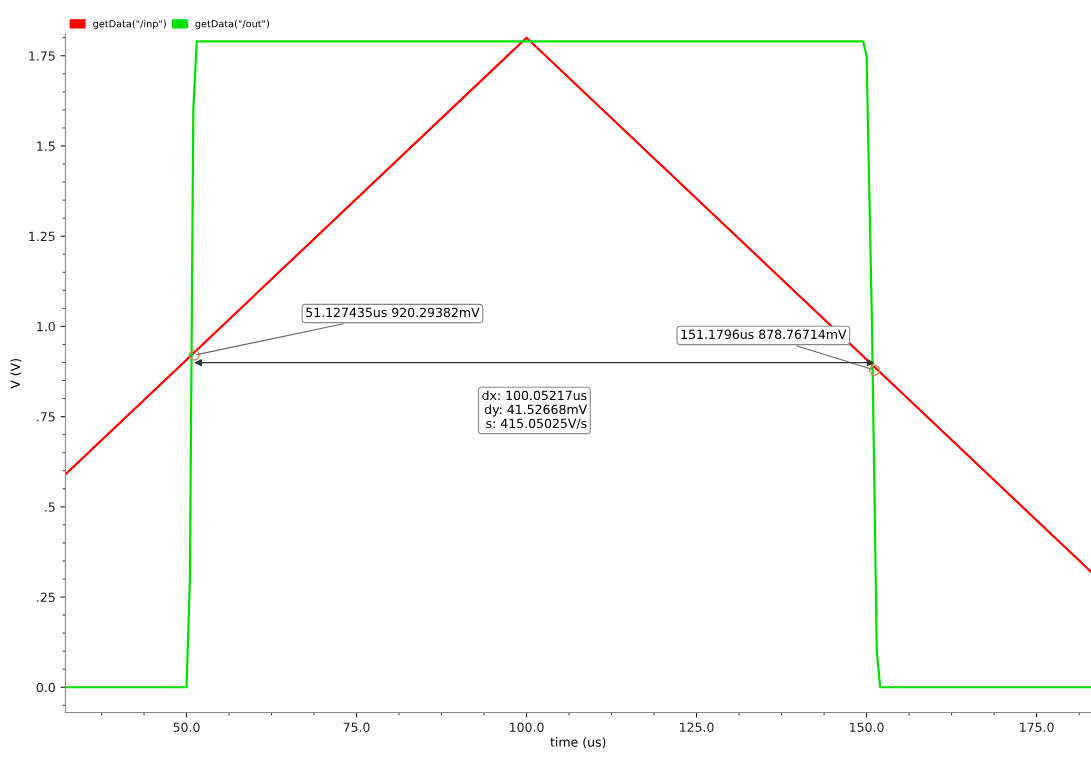 The image size is (1091, 758). Describe the element at coordinates (186, 727) in the screenshot. I see `x-tick-label: 50.0` at that location.